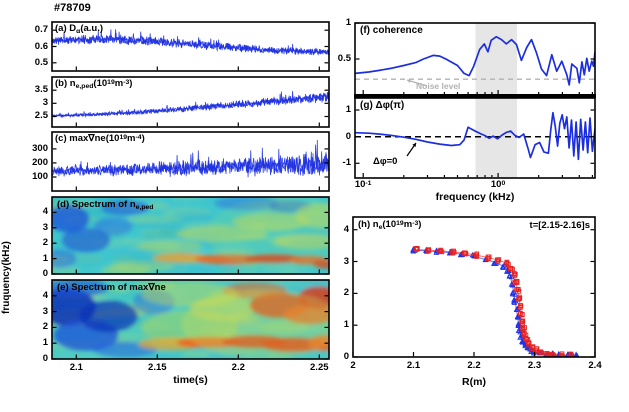  Describe the element at coordinates (41, 46) in the screenshot. I see `tick-label: 0.6` at that location.